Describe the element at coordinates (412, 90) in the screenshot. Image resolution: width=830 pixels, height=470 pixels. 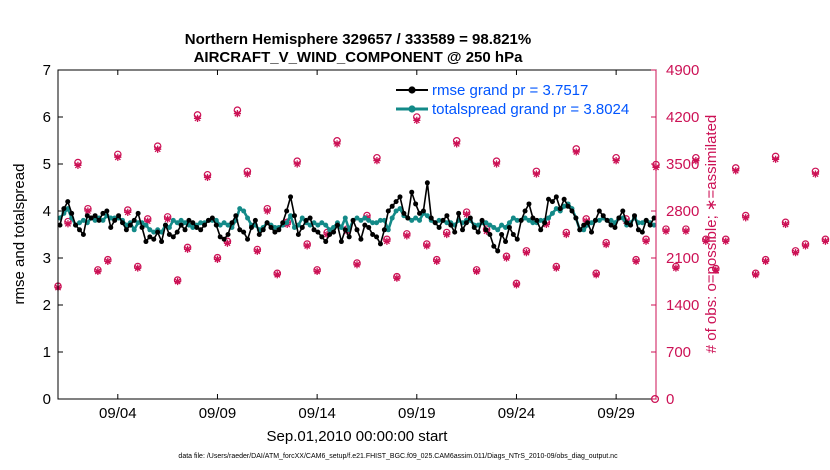
I see `legend-rmse-marker` at that location.